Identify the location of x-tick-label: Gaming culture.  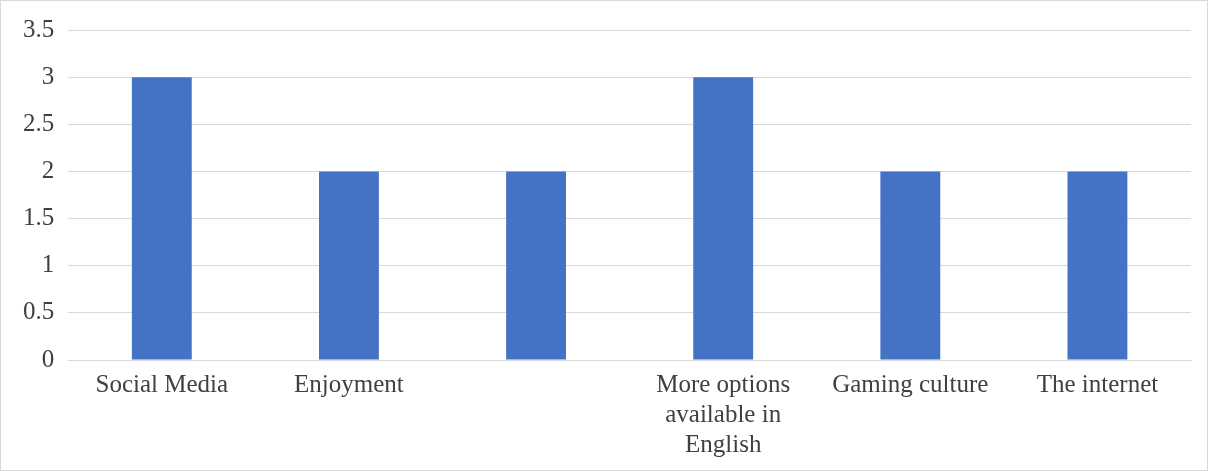
(910, 383).